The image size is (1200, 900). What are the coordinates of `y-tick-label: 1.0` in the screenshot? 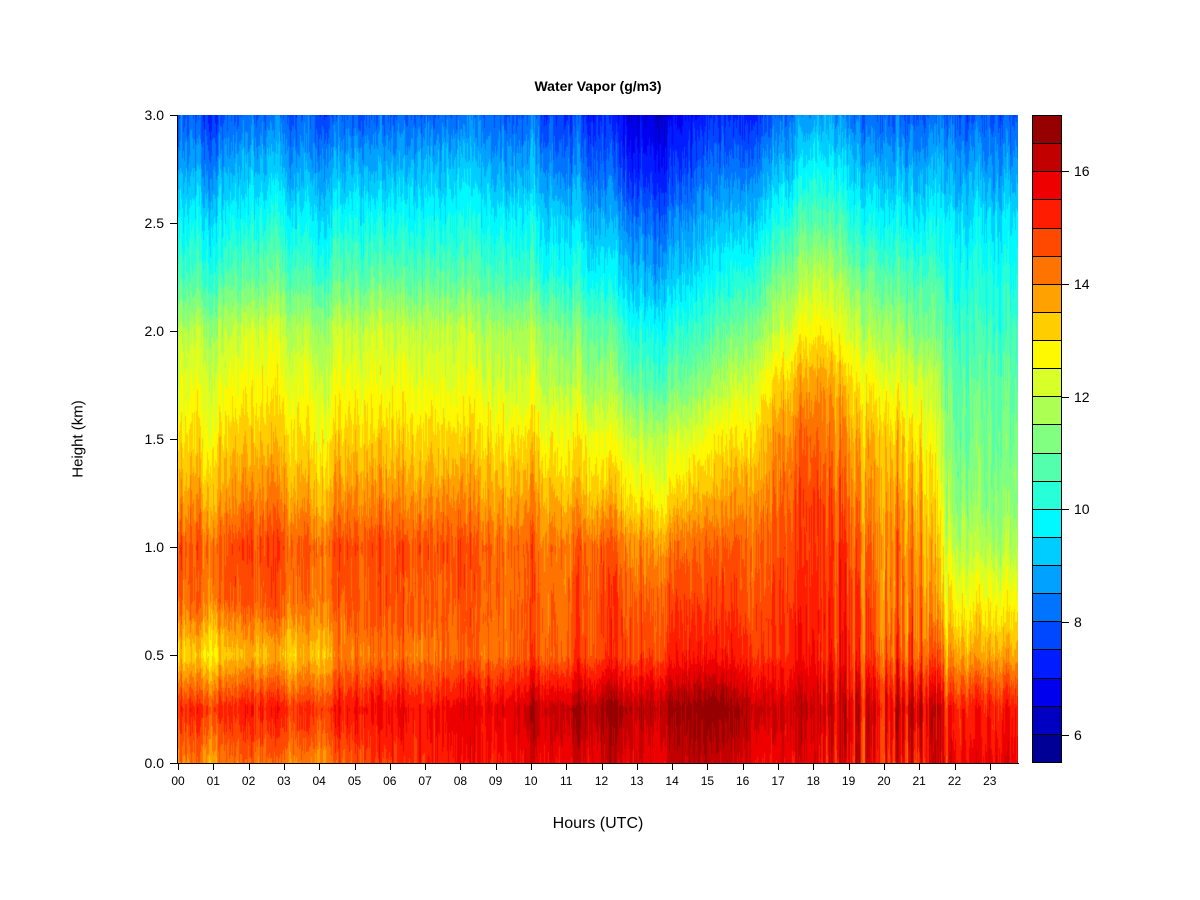 It's located at (154, 547).